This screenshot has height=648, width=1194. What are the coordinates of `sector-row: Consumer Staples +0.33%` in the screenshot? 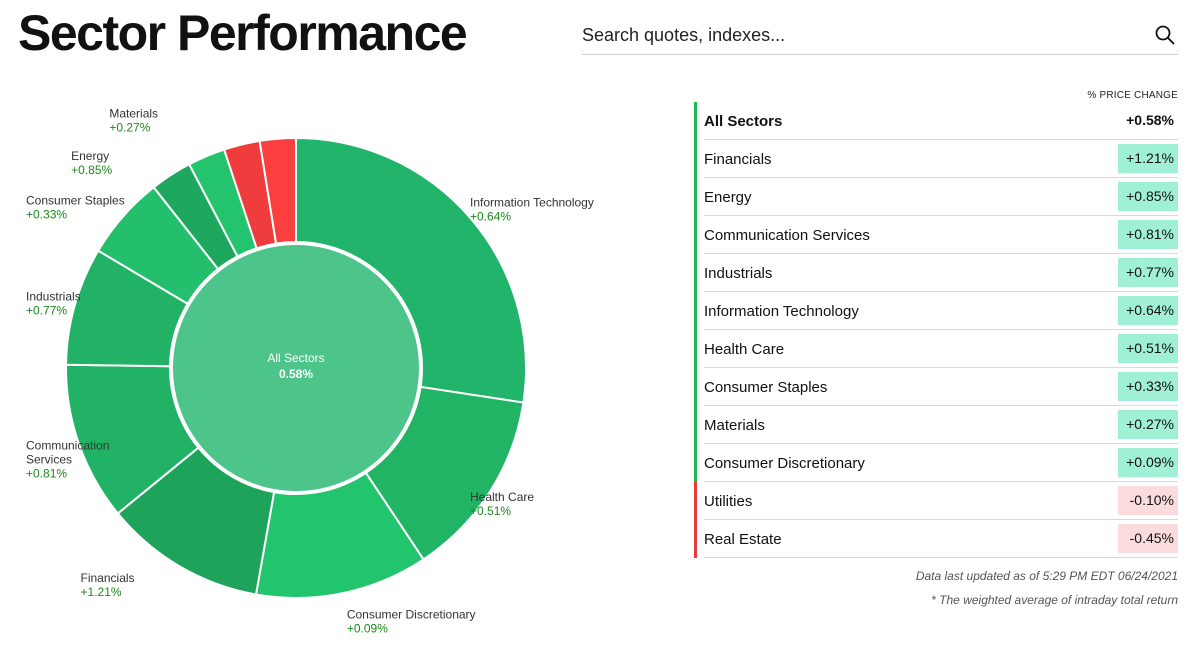 It's located at (936, 387).